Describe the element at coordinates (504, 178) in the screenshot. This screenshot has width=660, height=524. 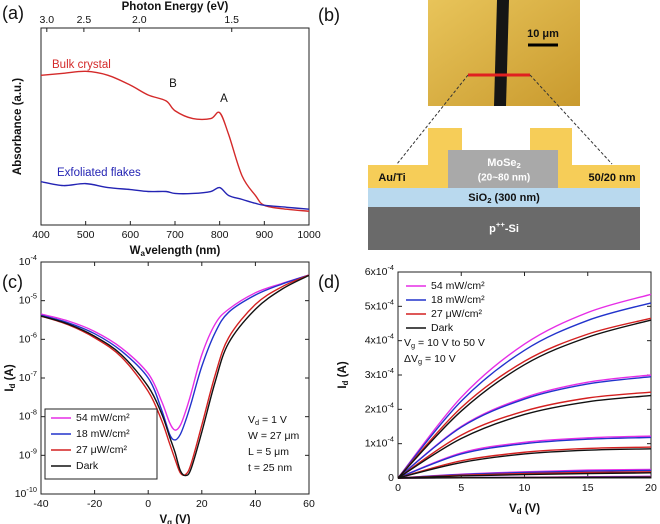
I see `channel-thickness: (20~80 nm)` at that location.